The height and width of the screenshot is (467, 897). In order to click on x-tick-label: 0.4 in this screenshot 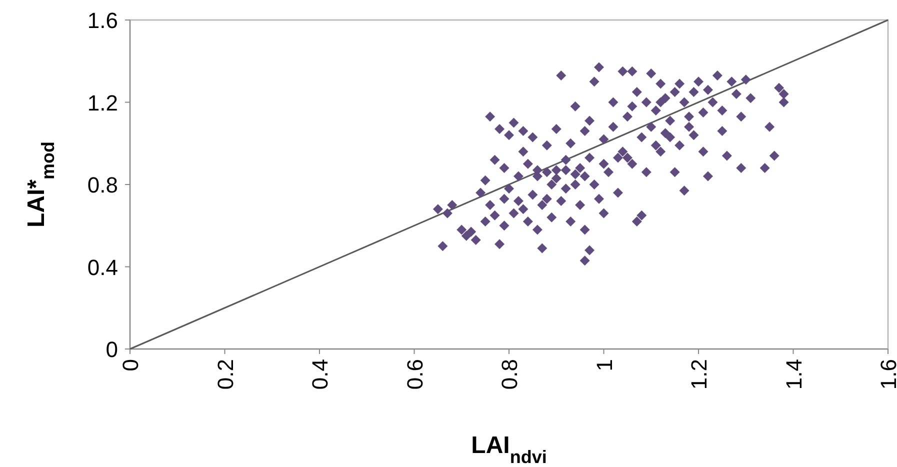, I will do `click(320, 374)`.